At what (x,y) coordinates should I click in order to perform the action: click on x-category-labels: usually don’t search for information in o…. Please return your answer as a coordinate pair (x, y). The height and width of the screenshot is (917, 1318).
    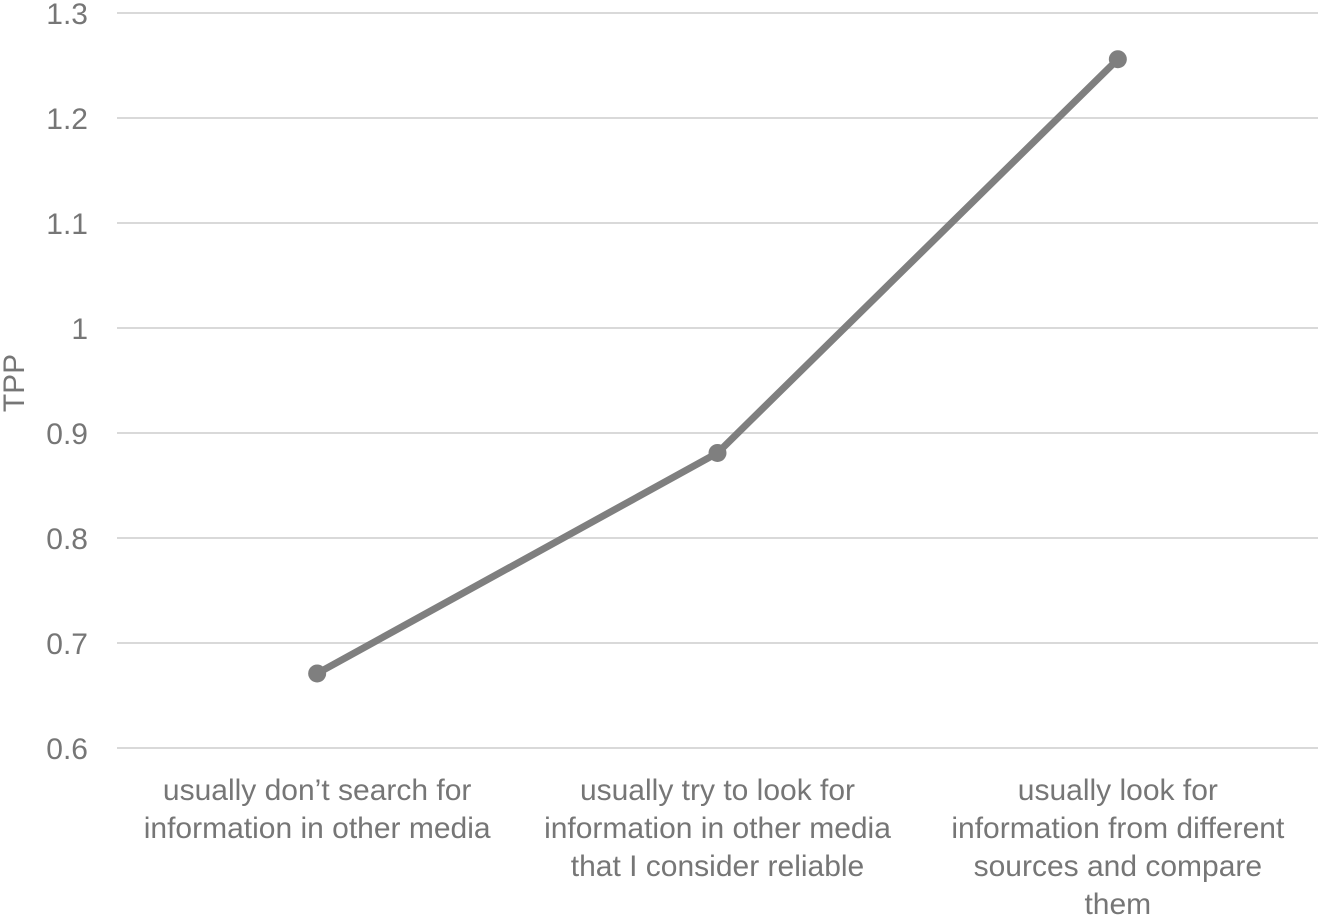
    Looking at the image, I should click on (714, 845).